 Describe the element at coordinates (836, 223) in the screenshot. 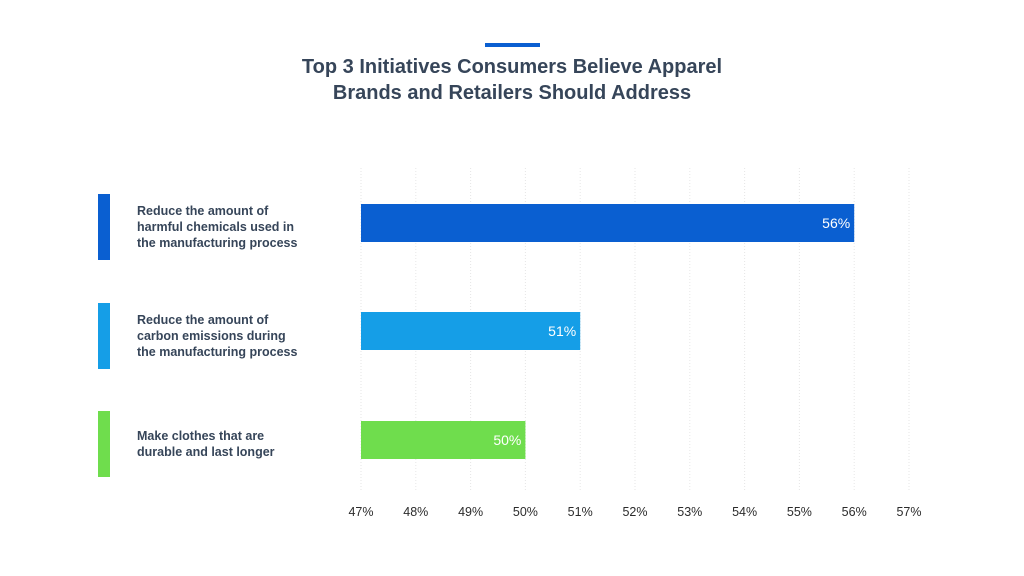

I see `bar-value-label: 56%` at that location.